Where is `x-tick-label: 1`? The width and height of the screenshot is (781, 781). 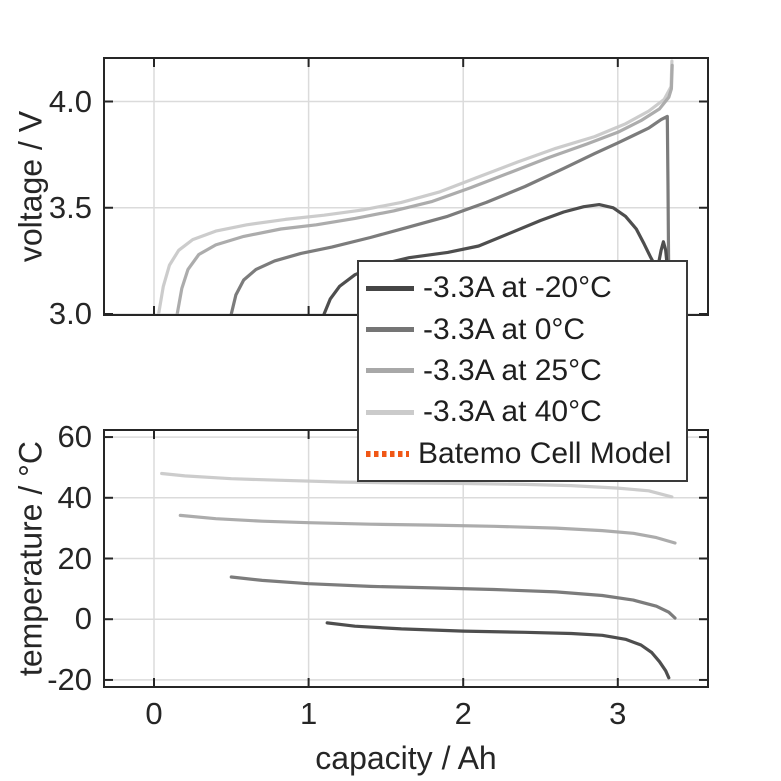 x-tick-label: 1 is located at coordinates (308, 713).